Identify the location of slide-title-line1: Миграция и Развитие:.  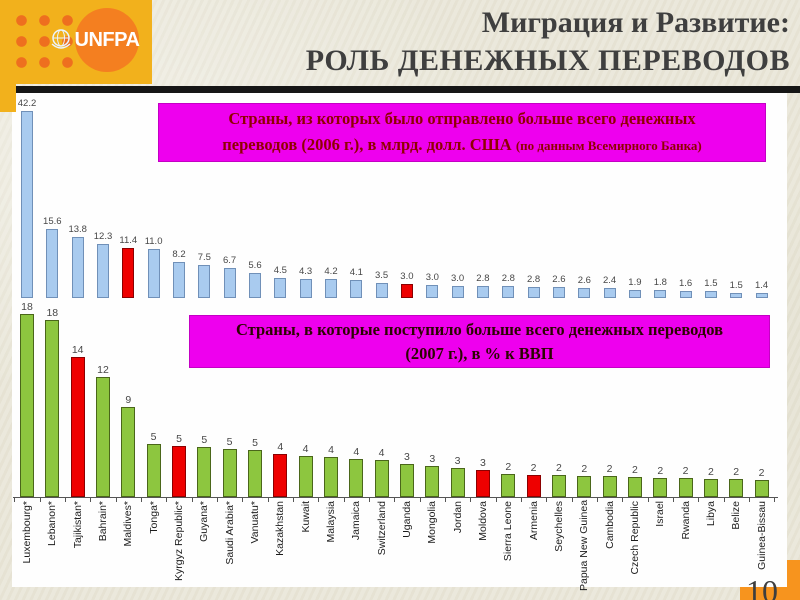
(635, 22).